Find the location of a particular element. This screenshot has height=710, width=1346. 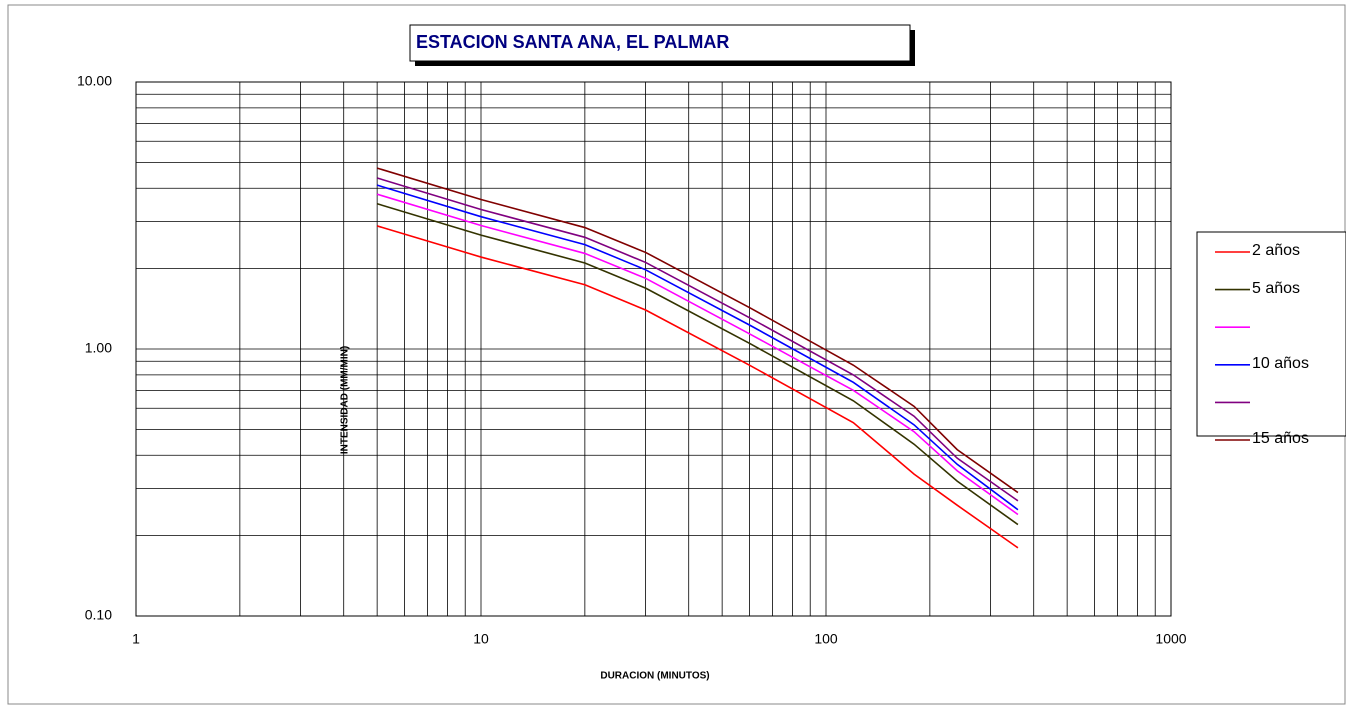

legend-label: 2 años is located at coordinates (1276, 250).